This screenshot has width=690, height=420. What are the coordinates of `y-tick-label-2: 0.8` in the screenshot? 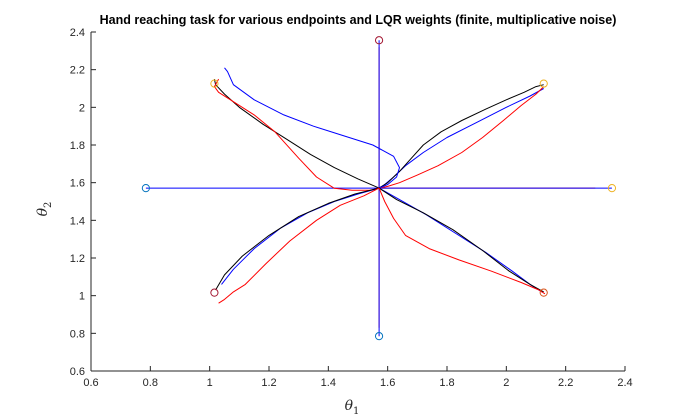 It's located at (77, 334).